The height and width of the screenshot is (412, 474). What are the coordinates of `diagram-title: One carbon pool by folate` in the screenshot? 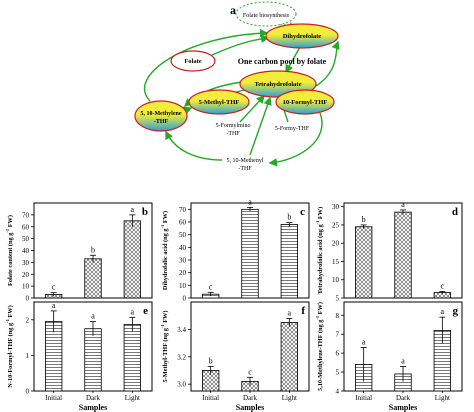 It's located at (282, 61).